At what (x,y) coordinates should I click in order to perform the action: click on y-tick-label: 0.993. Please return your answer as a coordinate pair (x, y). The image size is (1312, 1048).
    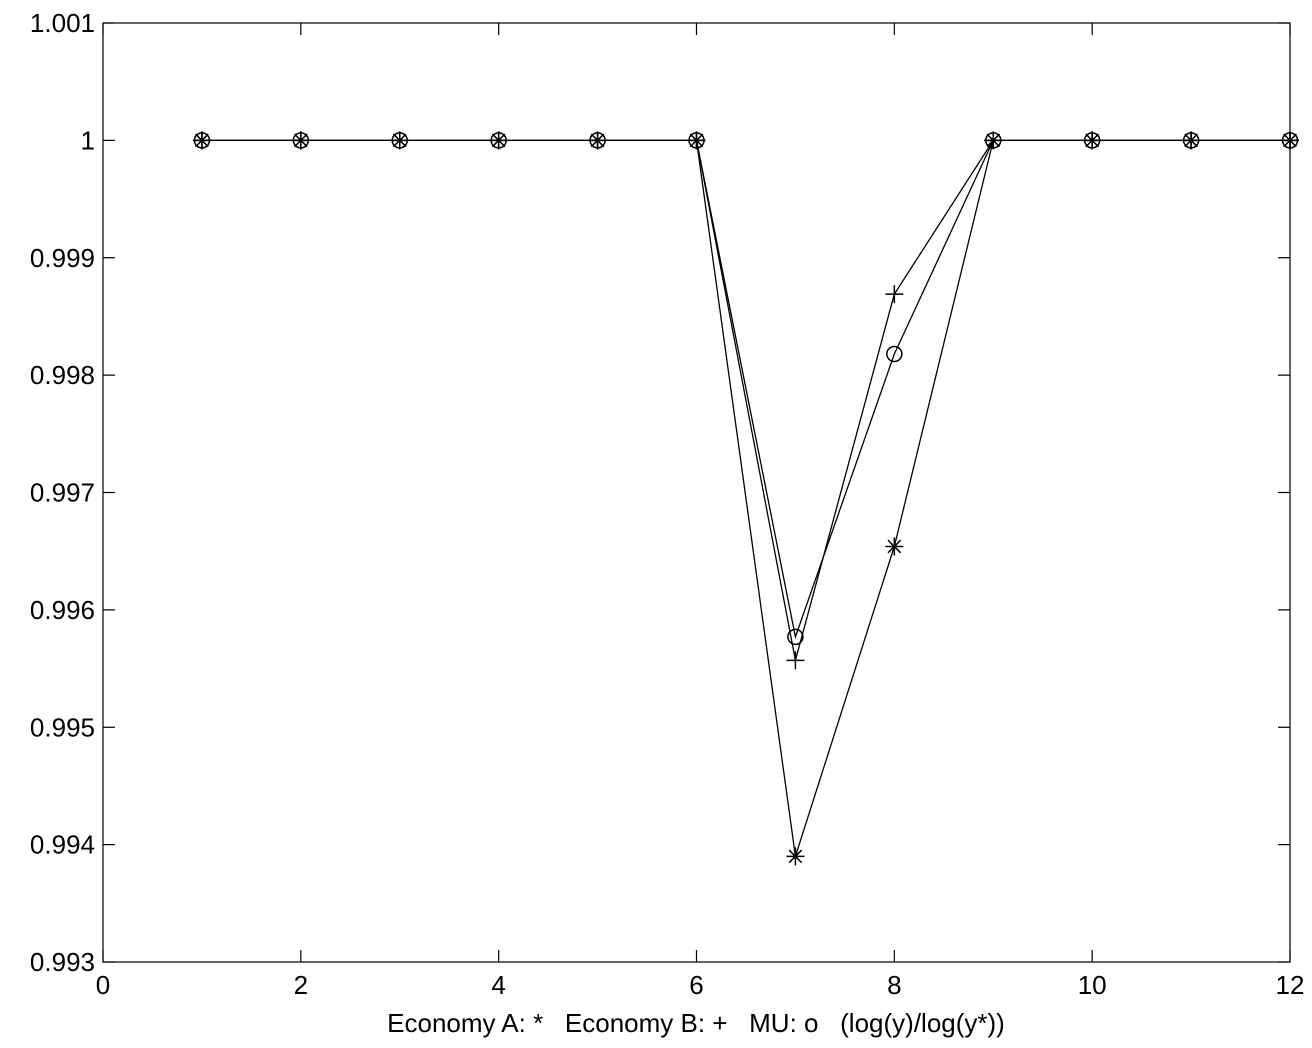
    Looking at the image, I should click on (62, 962).